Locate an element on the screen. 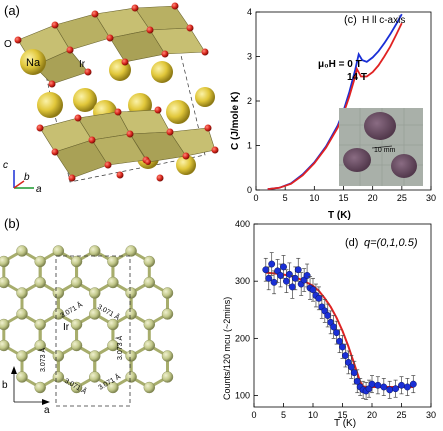 This screenshot has width=443, height=431. honeycomb-lattice is located at coordinates (87, 319).